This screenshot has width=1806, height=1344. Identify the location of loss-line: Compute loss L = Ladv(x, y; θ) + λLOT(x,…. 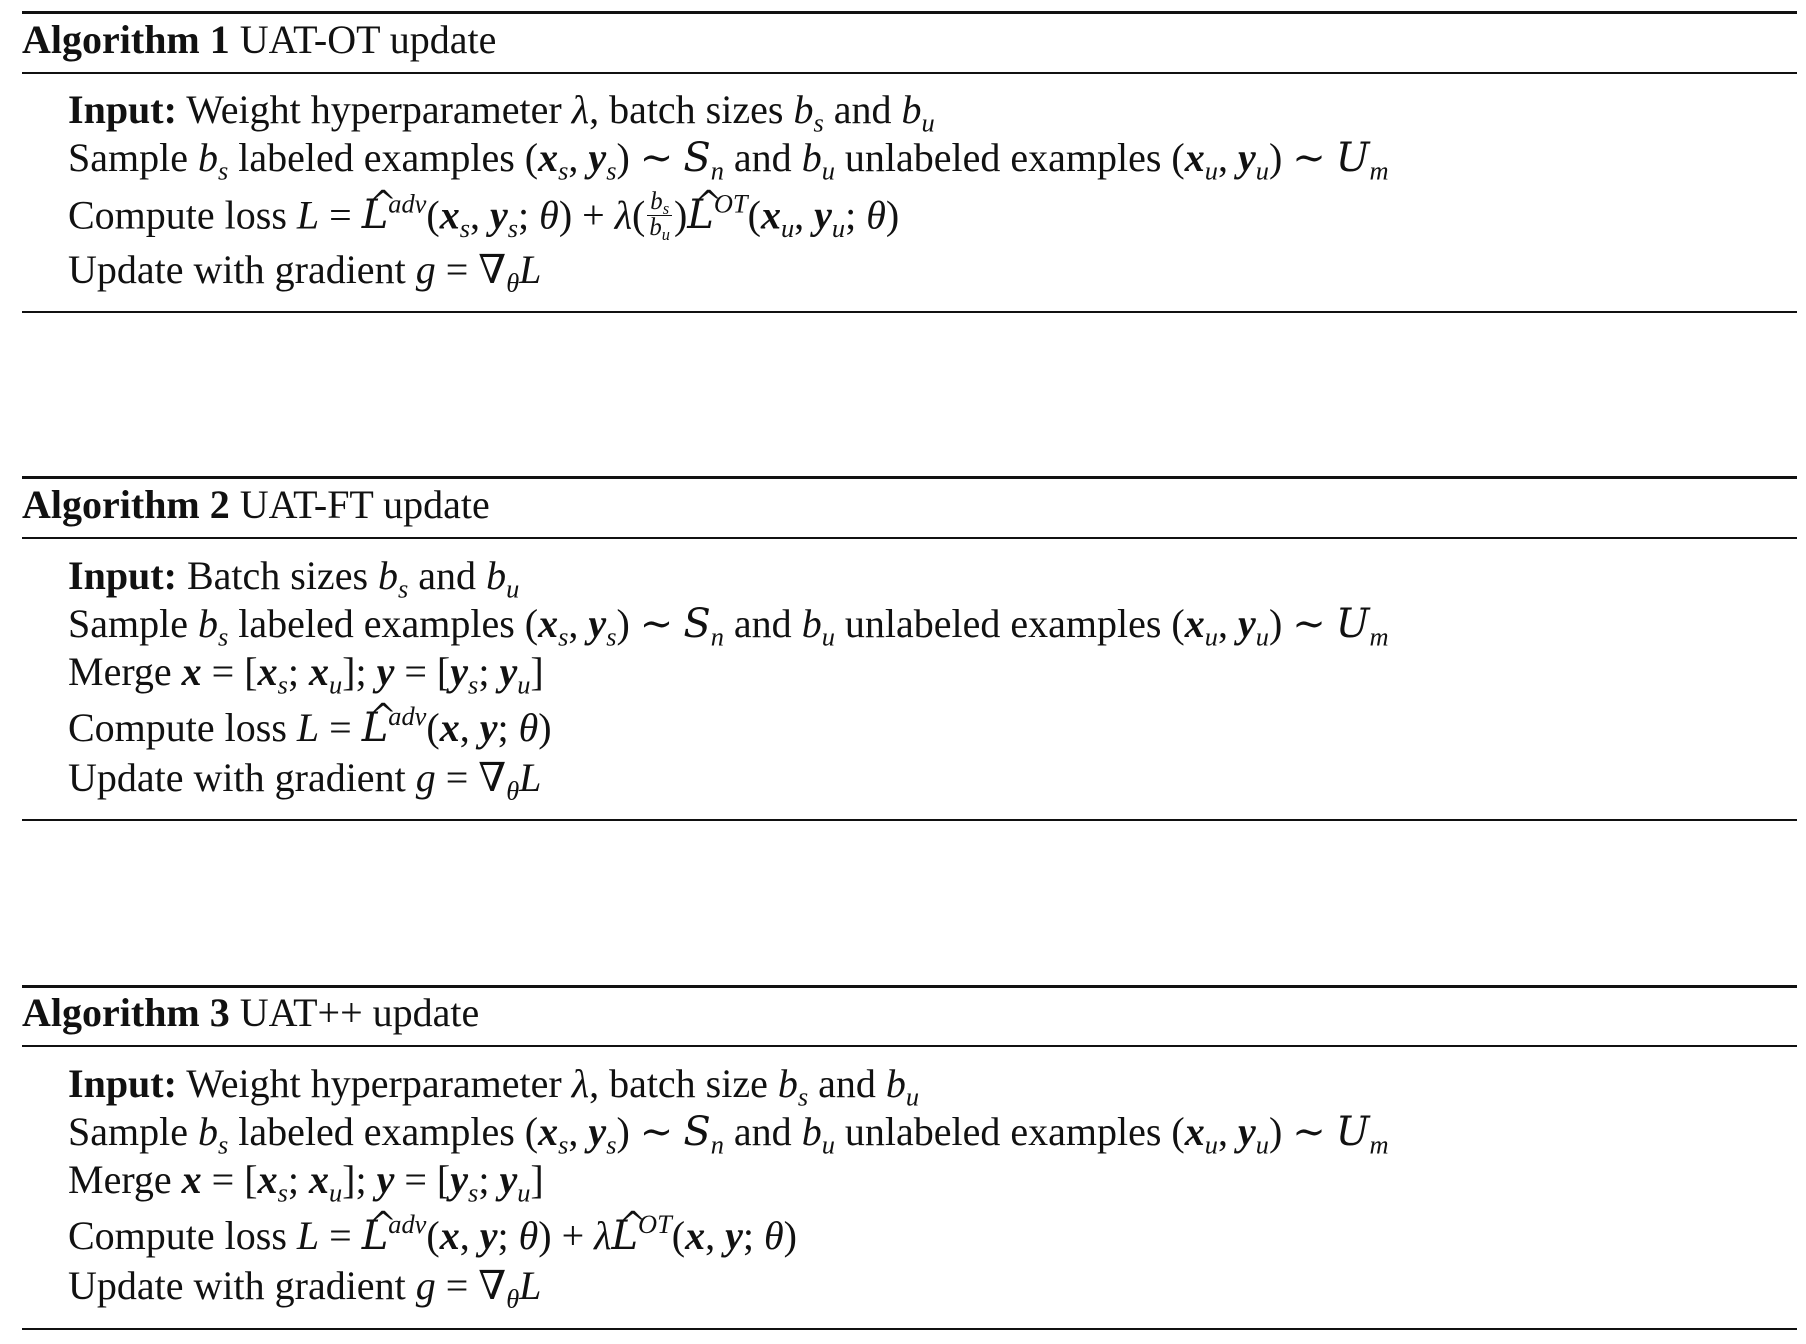
(432, 1229).